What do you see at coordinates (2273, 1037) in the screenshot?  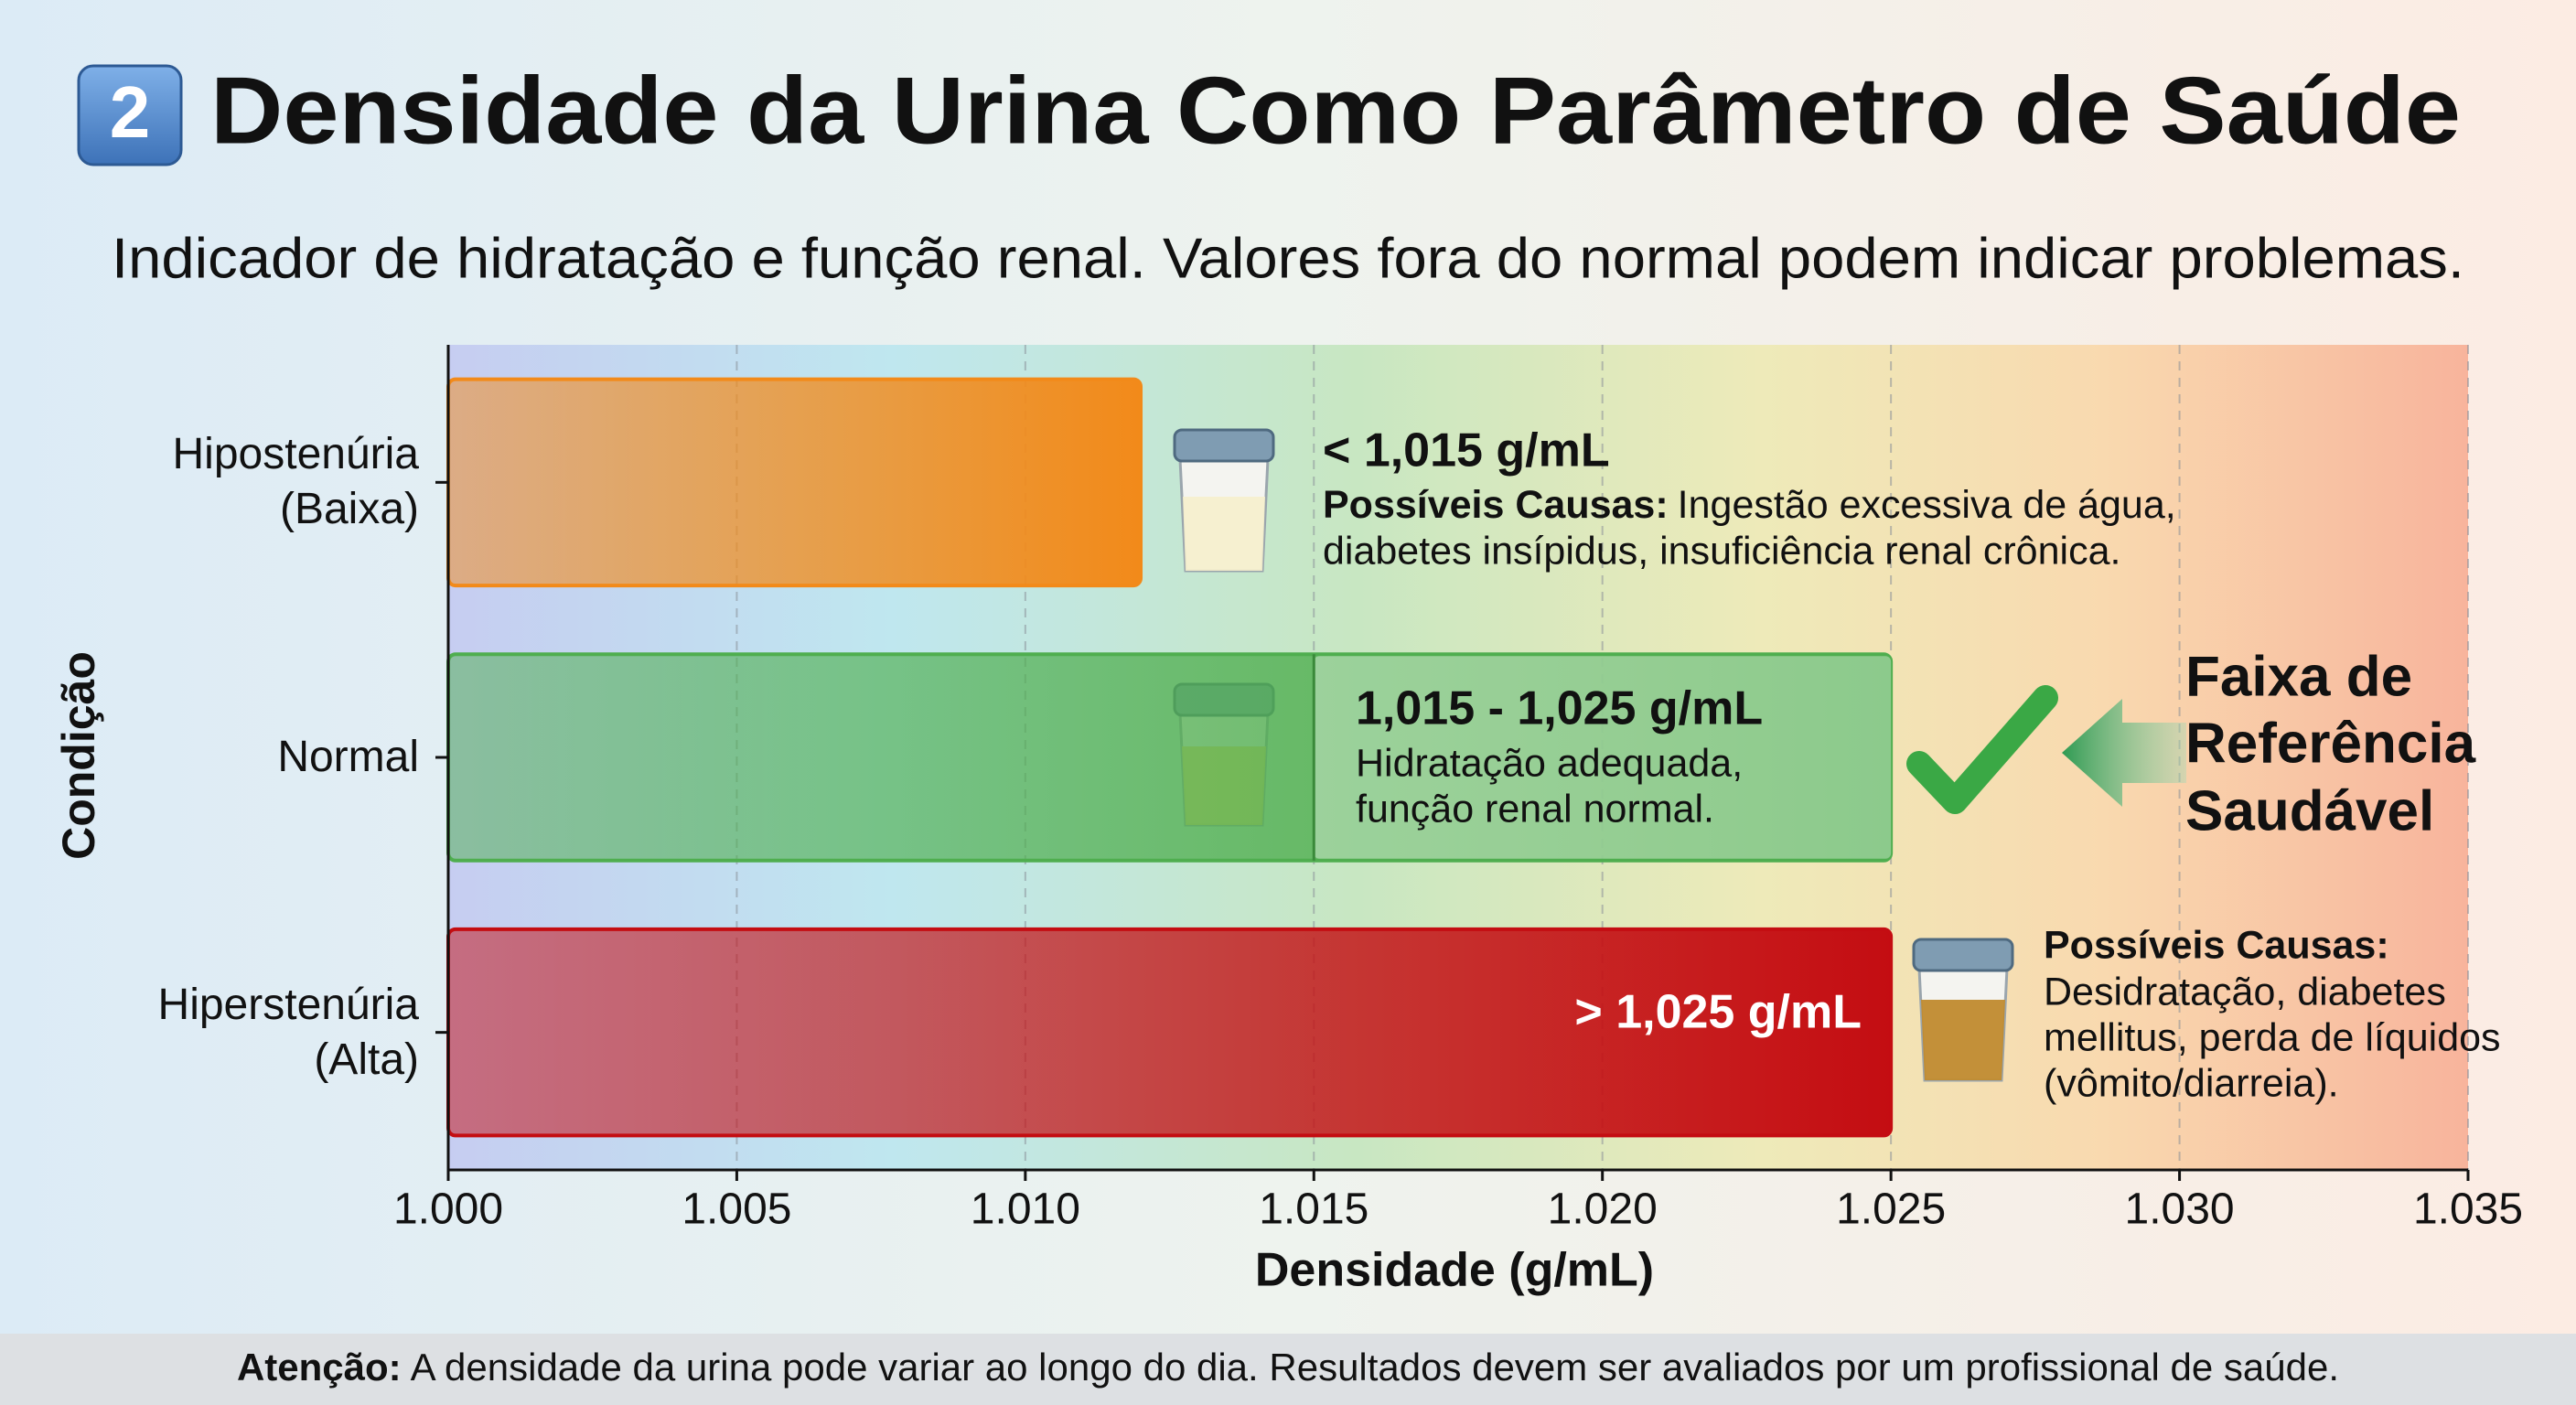 I see `causes-line: mellitus, perda de líquidos` at bounding box center [2273, 1037].